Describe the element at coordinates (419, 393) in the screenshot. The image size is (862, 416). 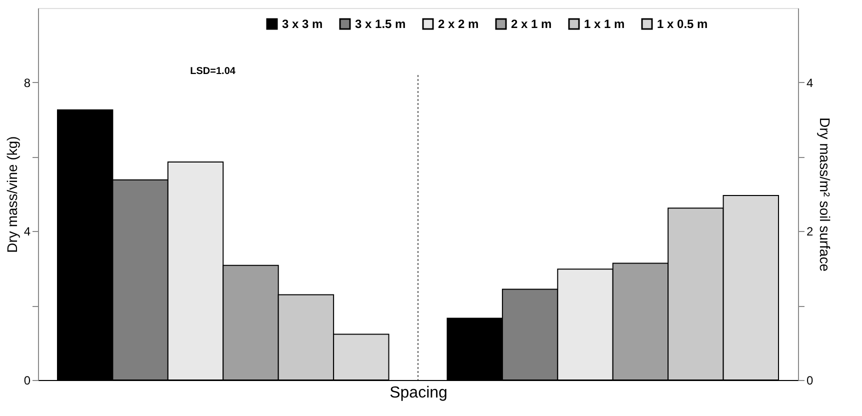
I see `x-axis-title: Spacing` at that location.